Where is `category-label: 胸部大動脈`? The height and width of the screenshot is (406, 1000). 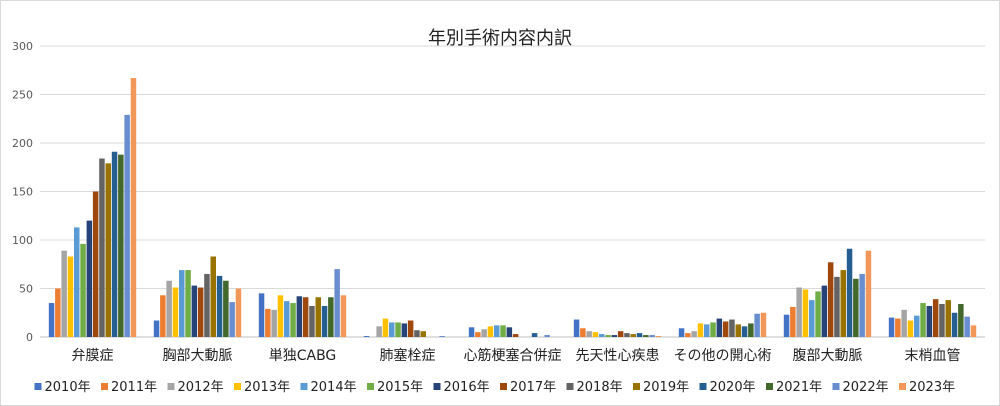
category-label: 胸部大動脈 is located at coordinates (198, 356).